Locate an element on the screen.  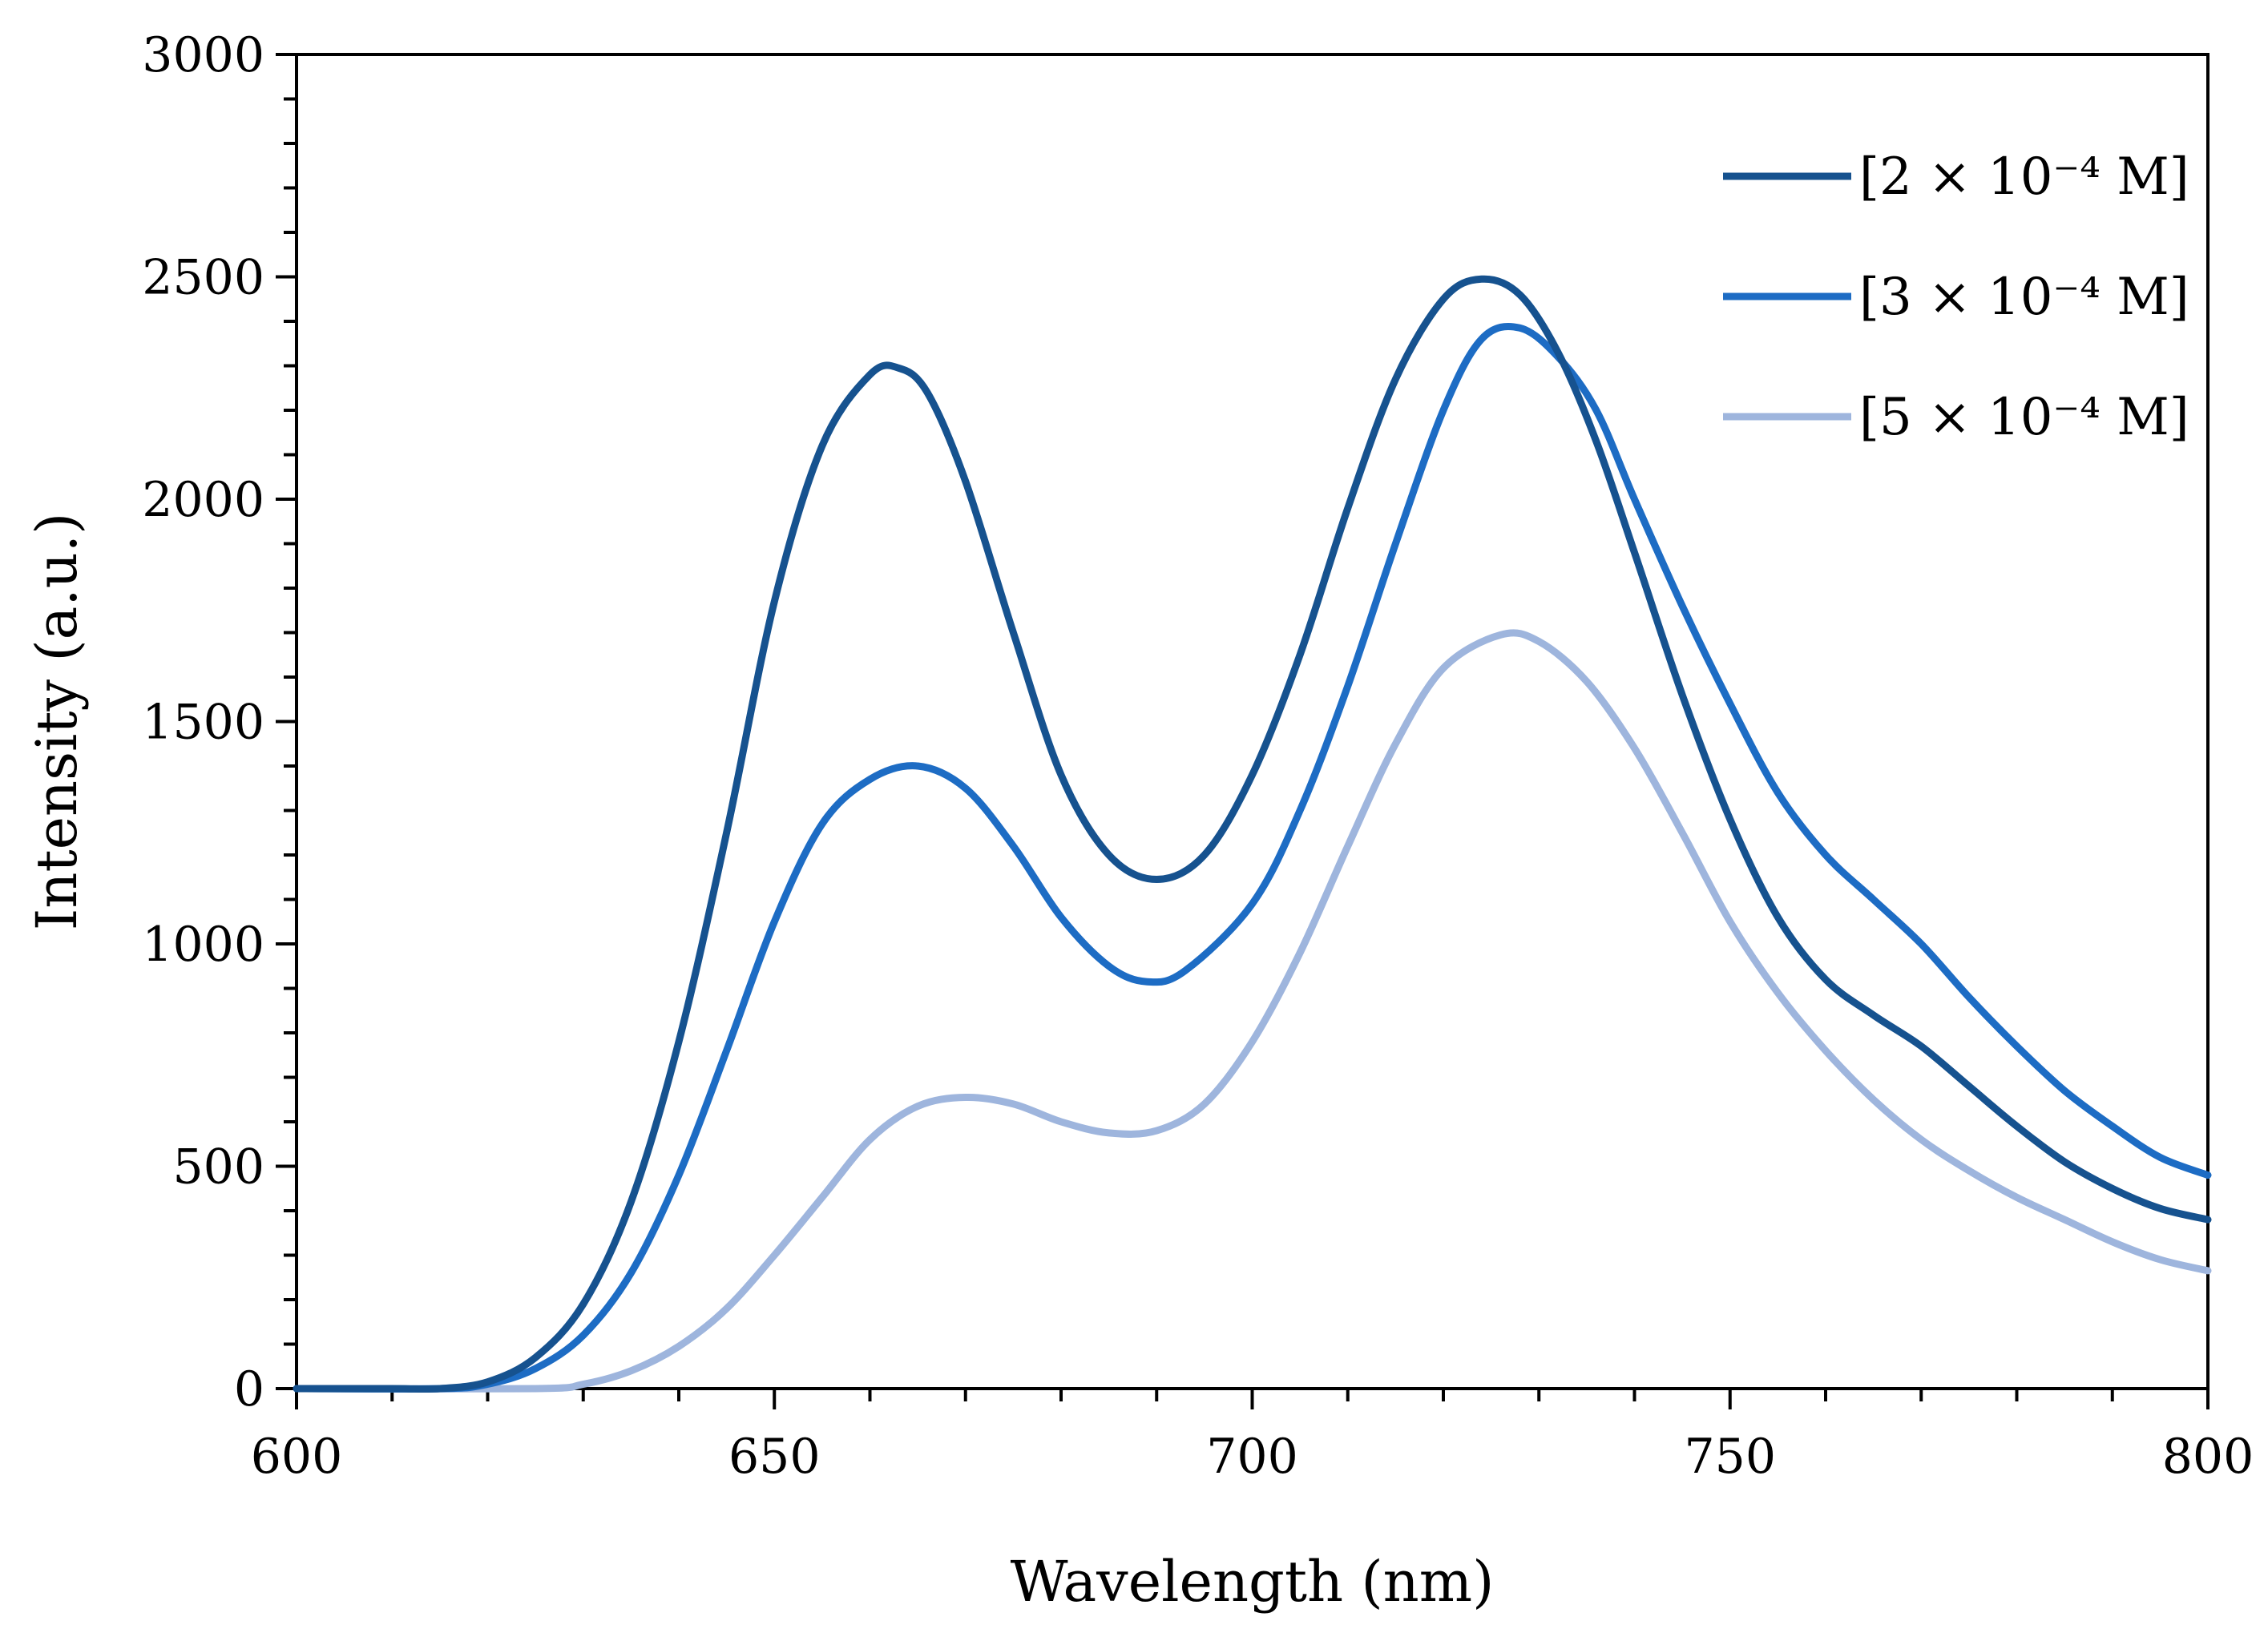
x-tick-label: 650 is located at coordinates (774, 1457).